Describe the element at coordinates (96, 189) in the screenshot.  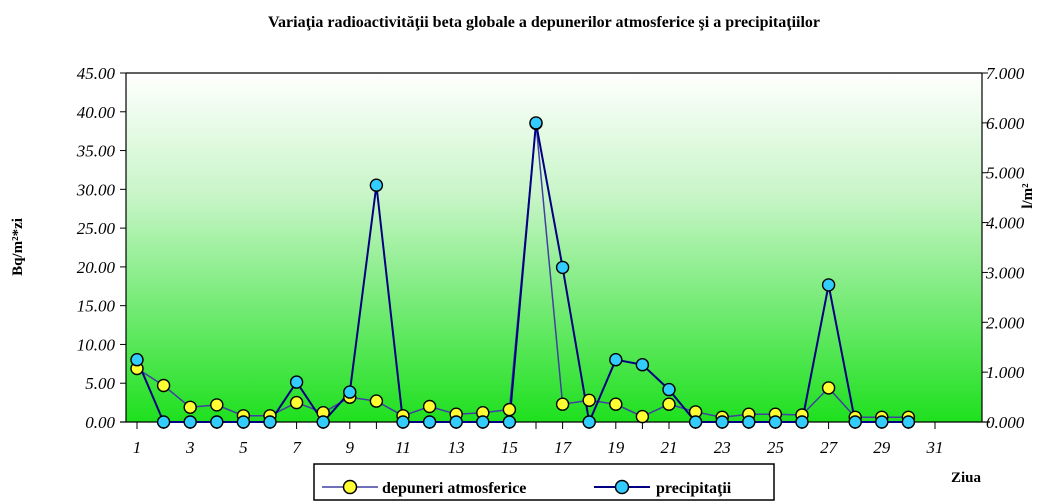
I see `y-left-tick-label: 30.00` at that location.